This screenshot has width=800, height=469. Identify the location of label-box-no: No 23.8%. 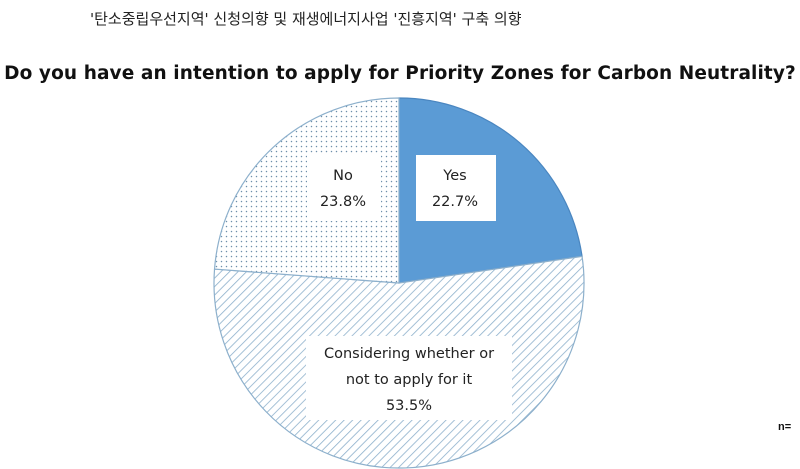
(344, 188).